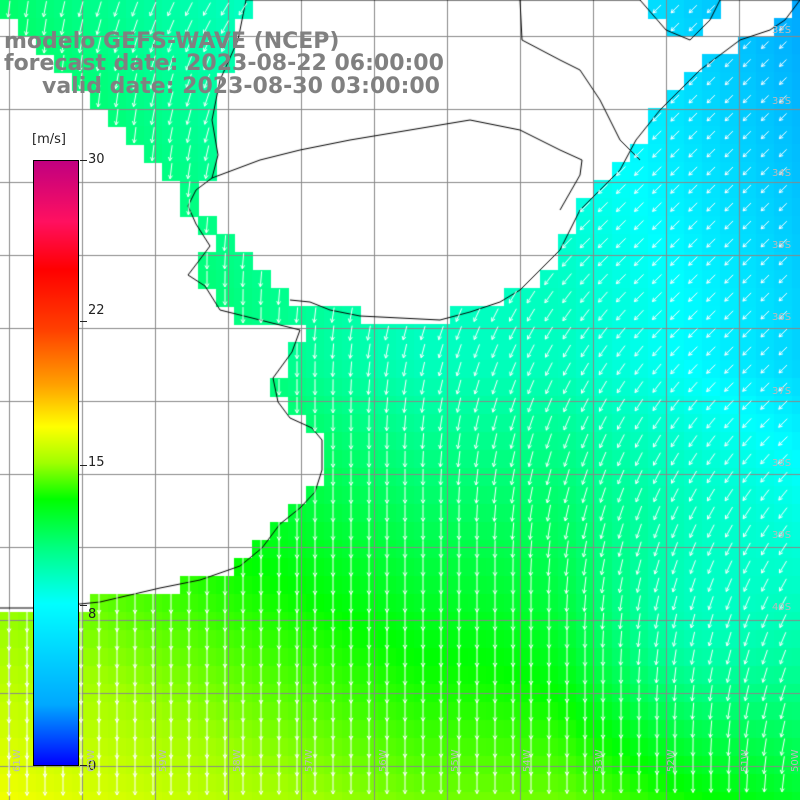  I want to click on lon-label: 59W, so click(163, 760).